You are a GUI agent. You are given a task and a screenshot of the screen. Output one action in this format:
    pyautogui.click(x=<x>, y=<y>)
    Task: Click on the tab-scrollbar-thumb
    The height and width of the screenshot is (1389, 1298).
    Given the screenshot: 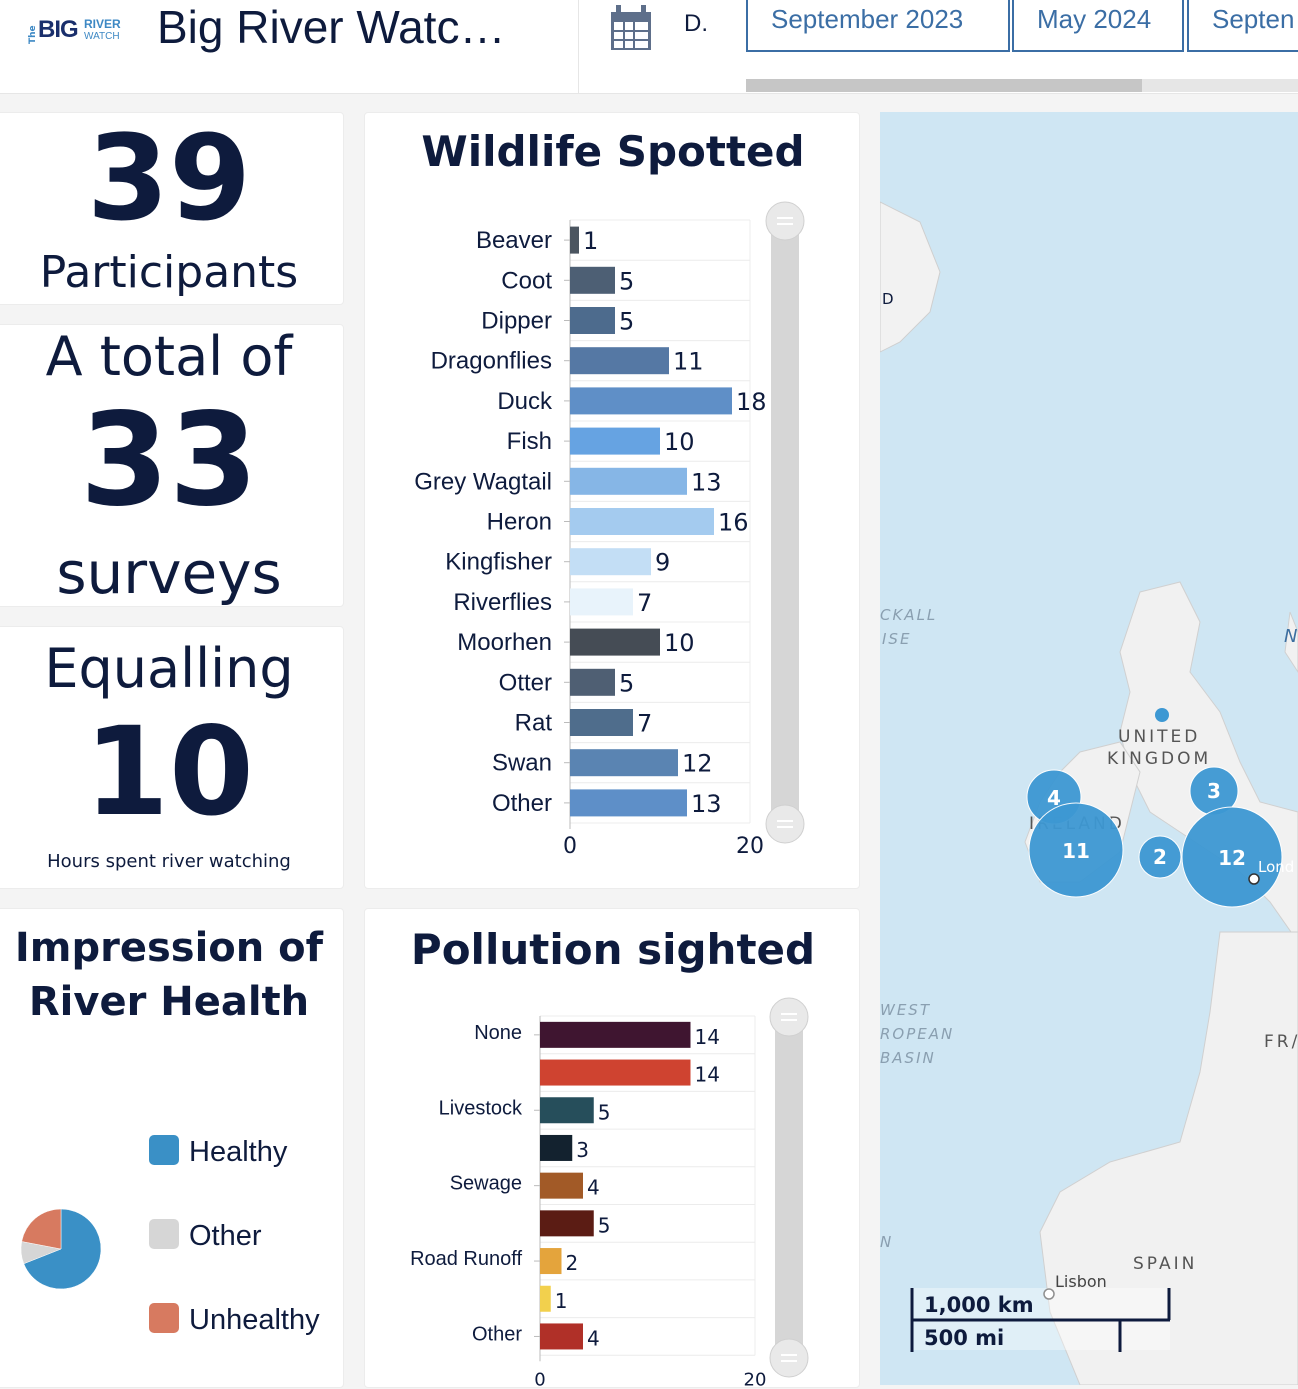 What is the action you would take?
    pyautogui.click(x=944, y=85)
    